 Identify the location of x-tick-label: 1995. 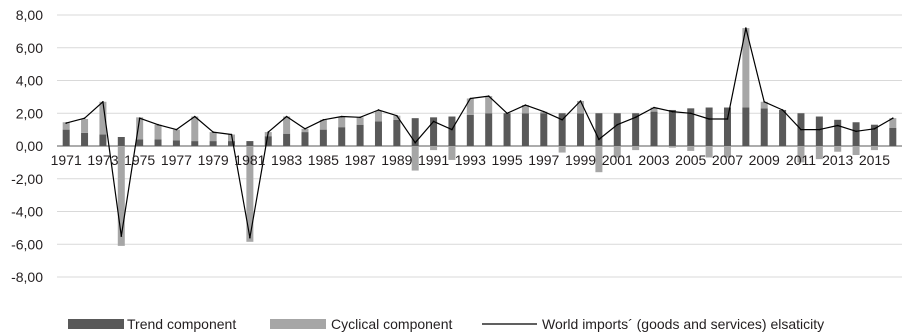
(506, 160).